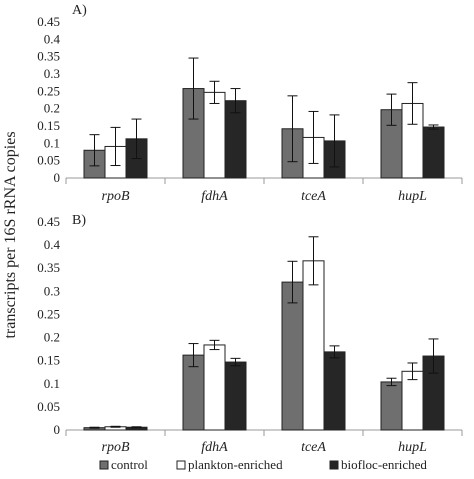 This screenshot has width=474, height=479. I want to click on bar-biofloc-enriched-tceA, so click(334, 391).